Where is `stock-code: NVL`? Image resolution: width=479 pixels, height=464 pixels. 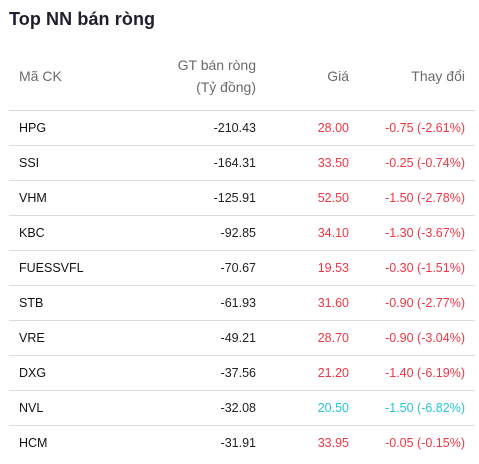
stock-code: NVL is located at coordinates (31, 408).